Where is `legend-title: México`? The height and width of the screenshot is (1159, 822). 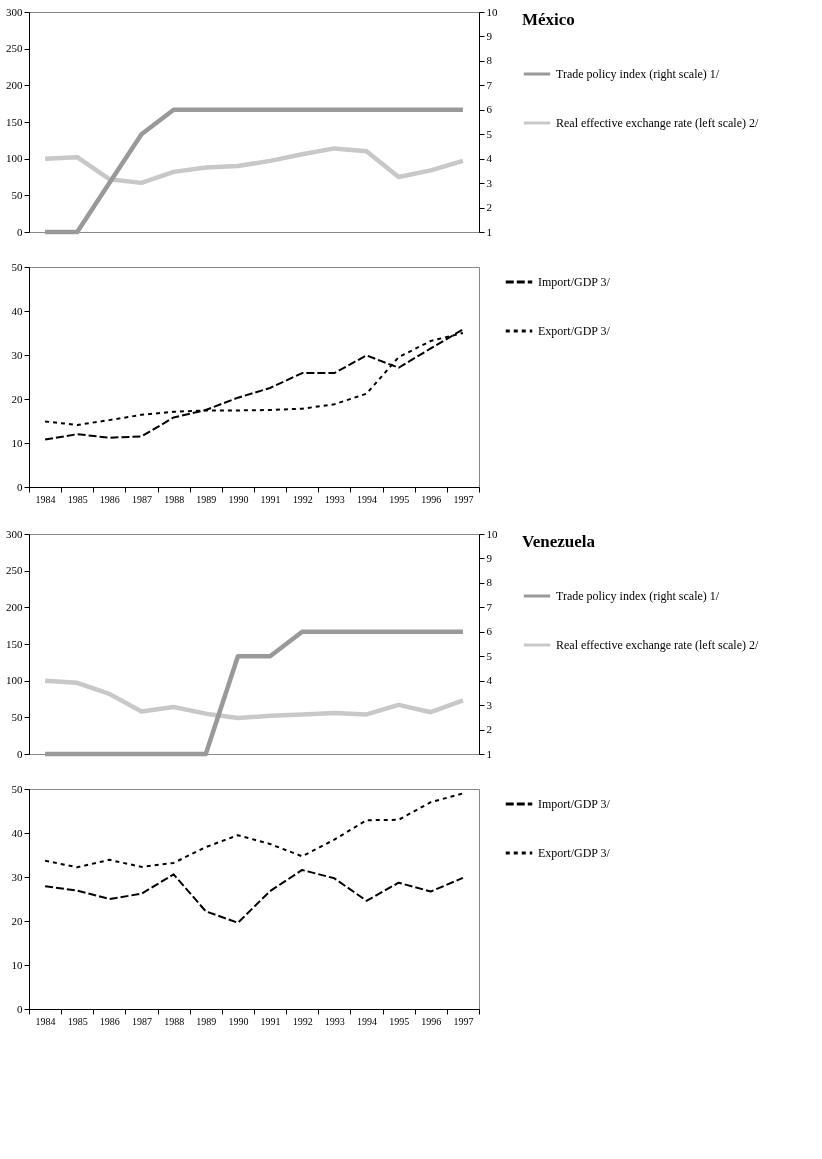 legend-title: México is located at coordinates (548, 19).